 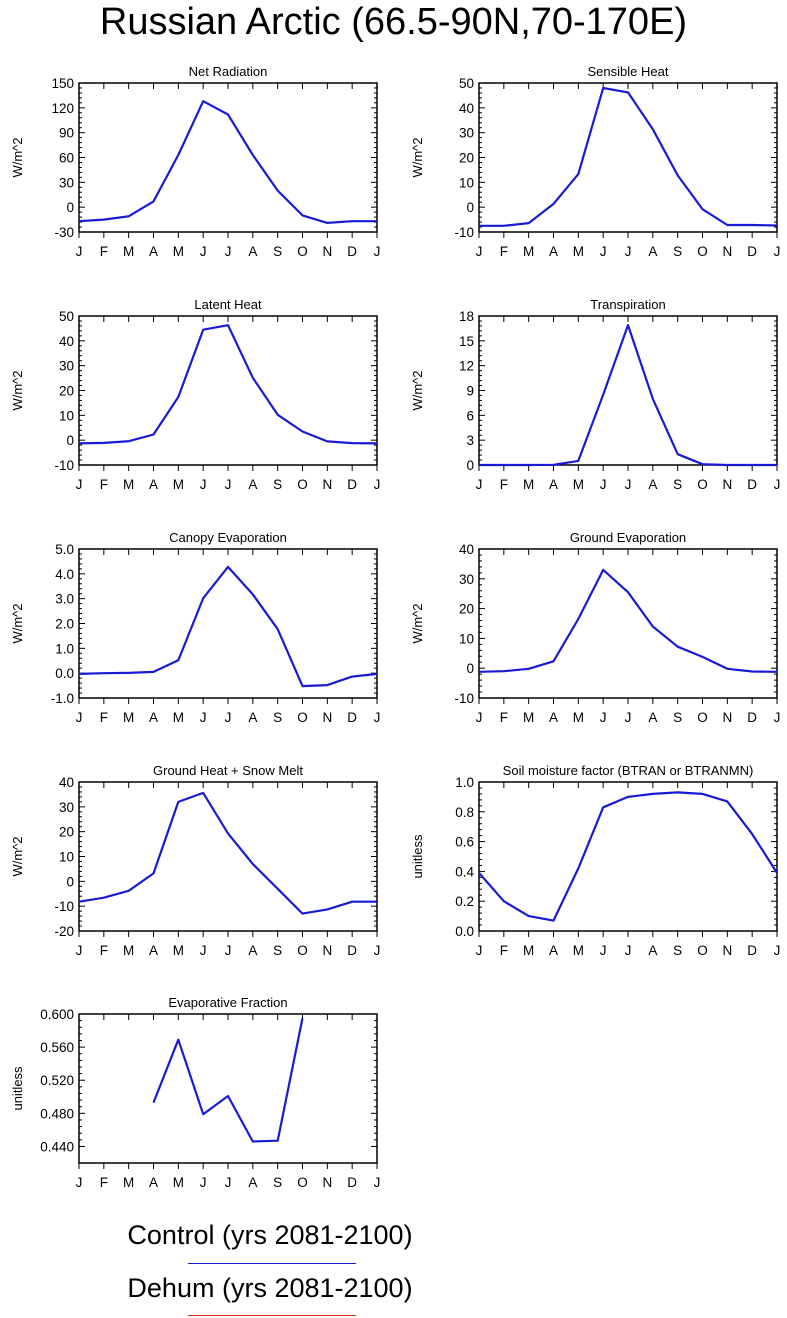 What do you see at coordinates (64, 599) in the screenshot?
I see `panel-5-ytick-label: 3.0` at bounding box center [64, 599].